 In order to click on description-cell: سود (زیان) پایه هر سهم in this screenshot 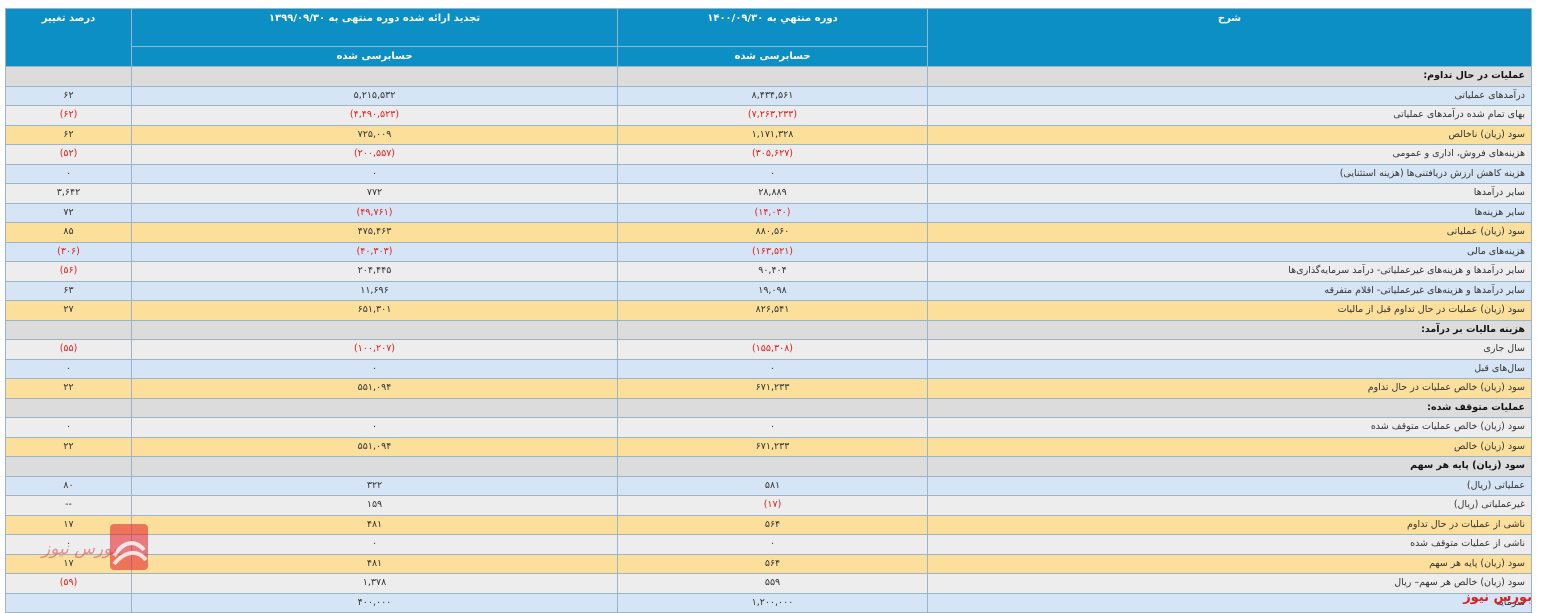, I will do `click(1229, 563)`.